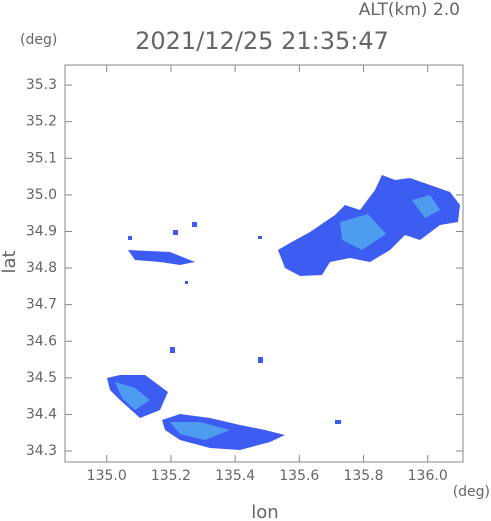 The height and width of the screenshot is (521, 491). Describe the element at coordinates (409, 10) in the screenshot. I see `altitude-label: ALT(km) 2.0` at that location.